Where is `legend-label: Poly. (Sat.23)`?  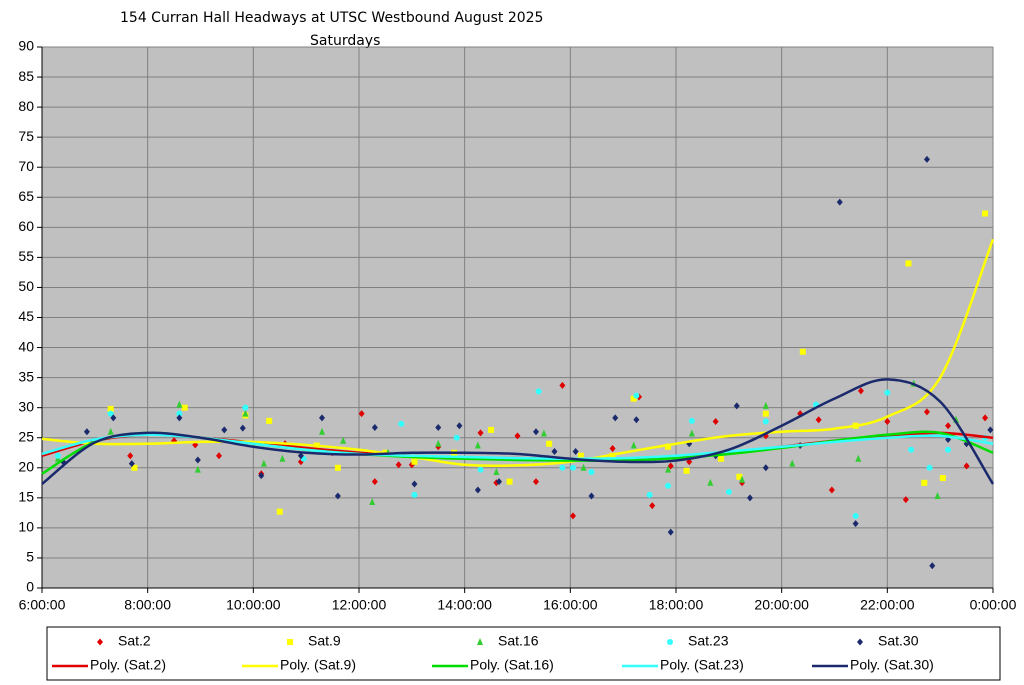 legend-label: Poly. (Sat.23) is located at coordinates (702, 665).